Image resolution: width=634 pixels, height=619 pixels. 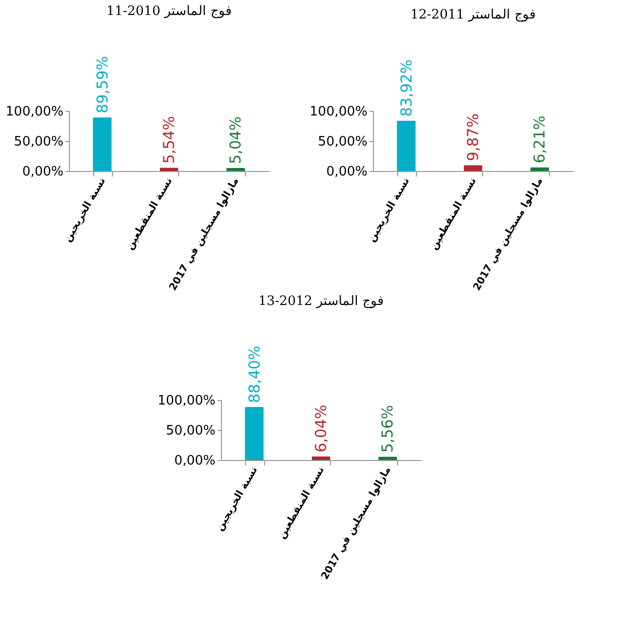 What do you see at coordinates (473, 14) in the screenshot?
I see `chart-title: فوج الماستر 2011-12` at bounding box center [473, 14].